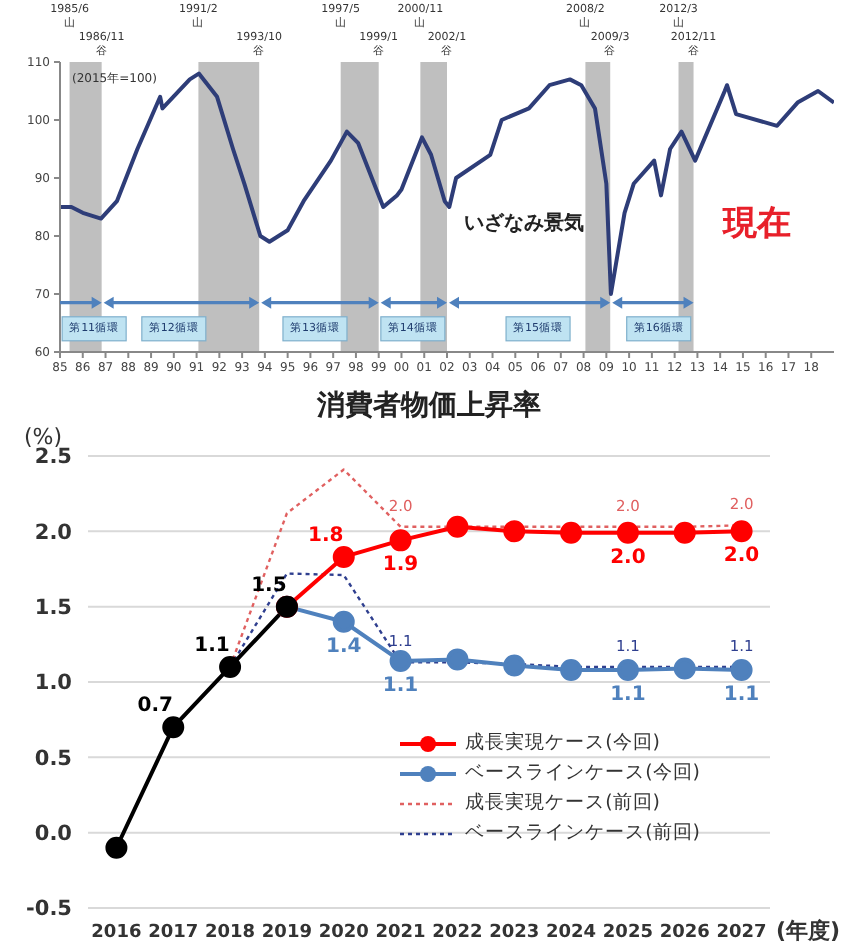 This screenshot has width=850, height=948. Describe the element at coordinates (562, 803) in the screenshot. I see `legend-label: 成長実現ケース(前回)` at that location.